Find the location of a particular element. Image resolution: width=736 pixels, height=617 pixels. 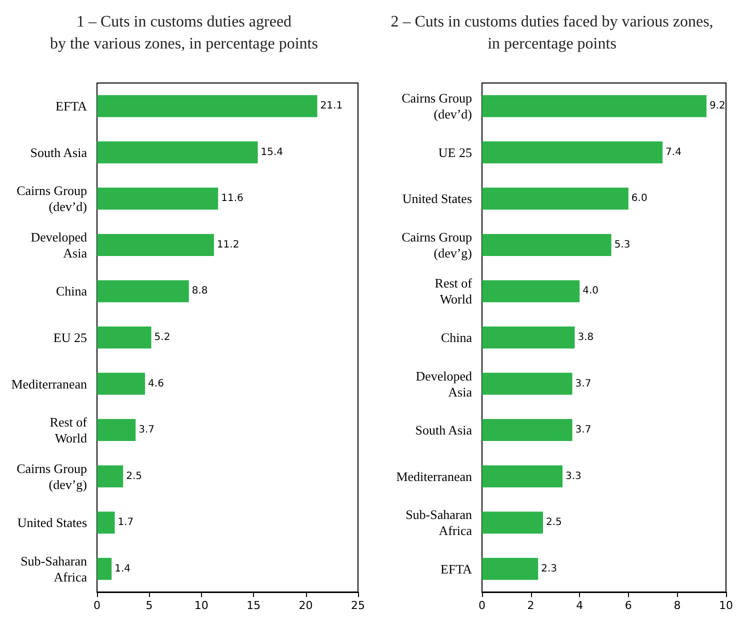

data-label: 7.4 is located at coordinates (674, 152).